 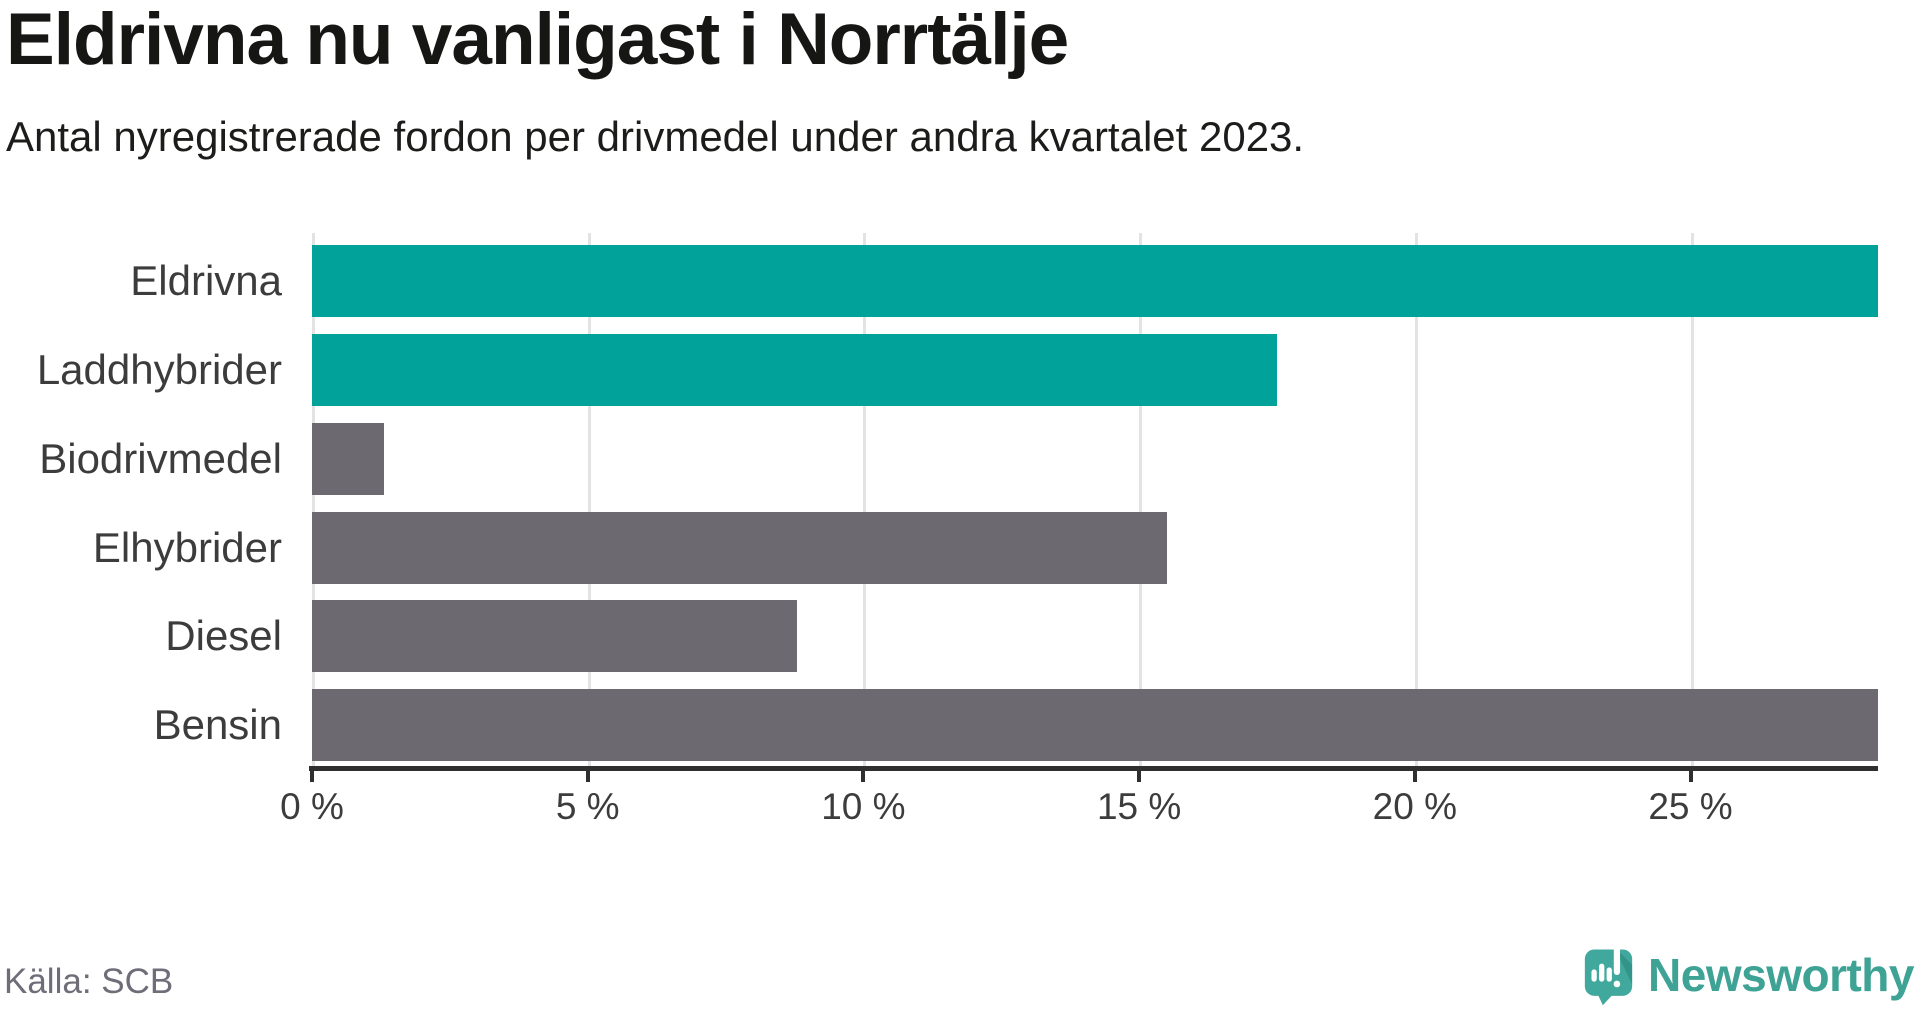 What do you see at coordinates (160, 458) in the screenshot?
I see `y-axis-label-biodrivmedel: Biodrivmedel` at bounding box center [160, 458].